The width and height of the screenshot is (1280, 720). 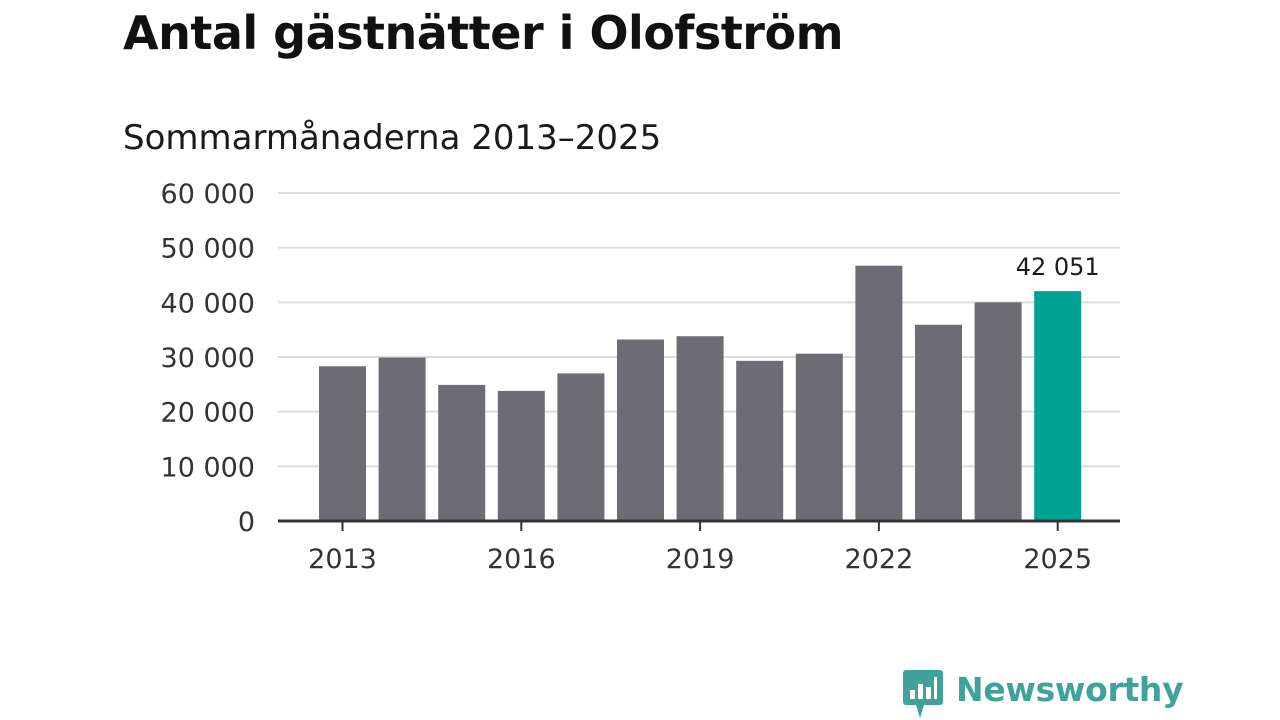 What do you see at coordinates (1058, 267) in the screenshot?
I see `data-label: 42 051` at bounding box center [1058, 267].